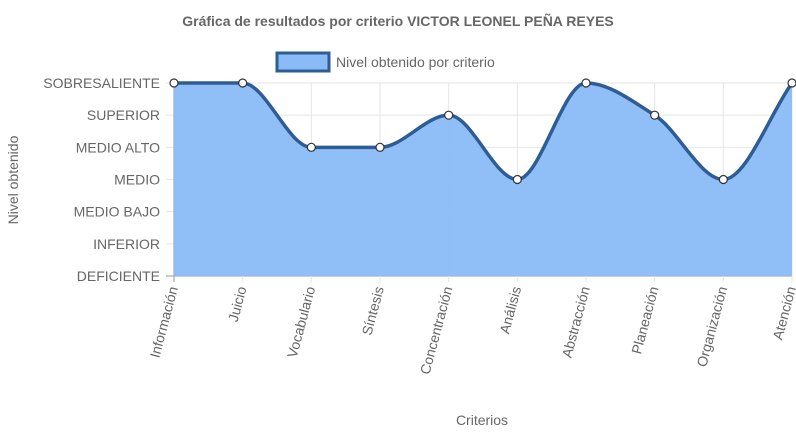  Describe the element at coordinates (118, 276) in the screenshot. I see `y-tick-label: DEFICIENTE` at that location.